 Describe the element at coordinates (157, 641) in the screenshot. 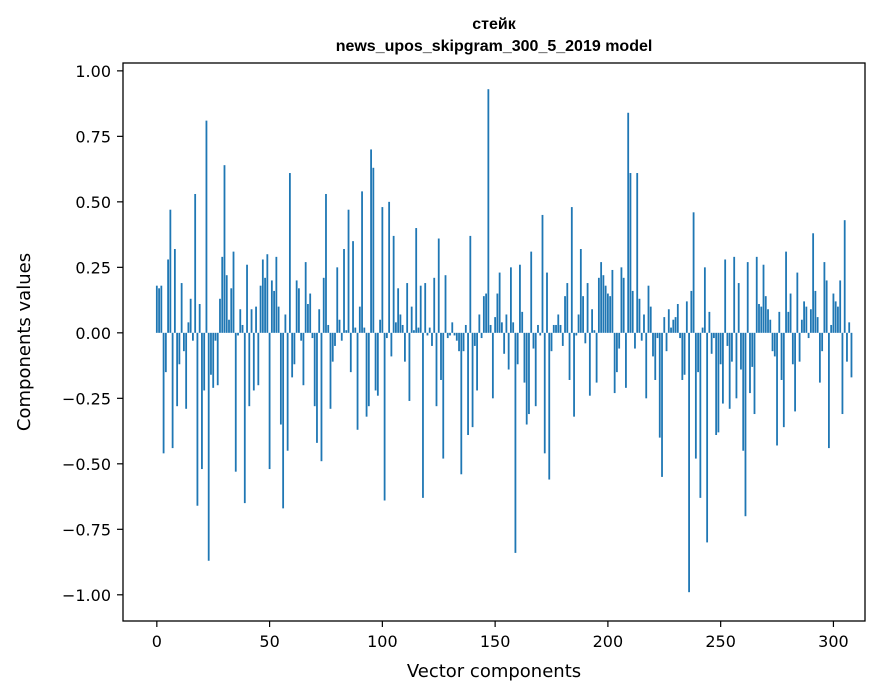

I see `x-tick-label: 0` at that location.